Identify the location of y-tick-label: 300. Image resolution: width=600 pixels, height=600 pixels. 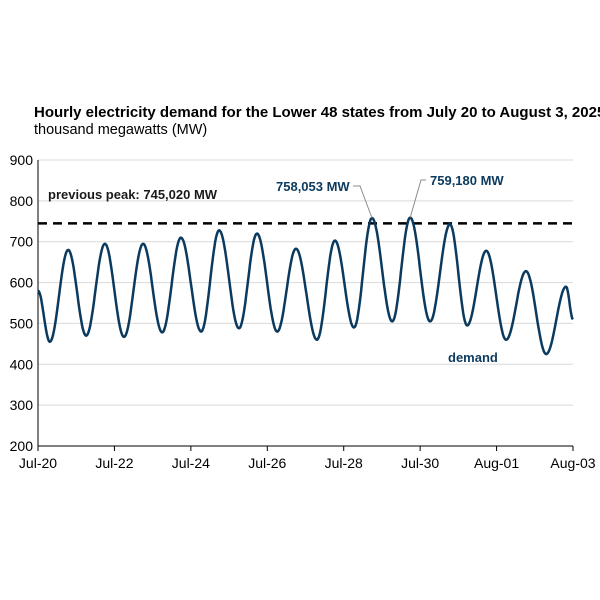
(22, 405).